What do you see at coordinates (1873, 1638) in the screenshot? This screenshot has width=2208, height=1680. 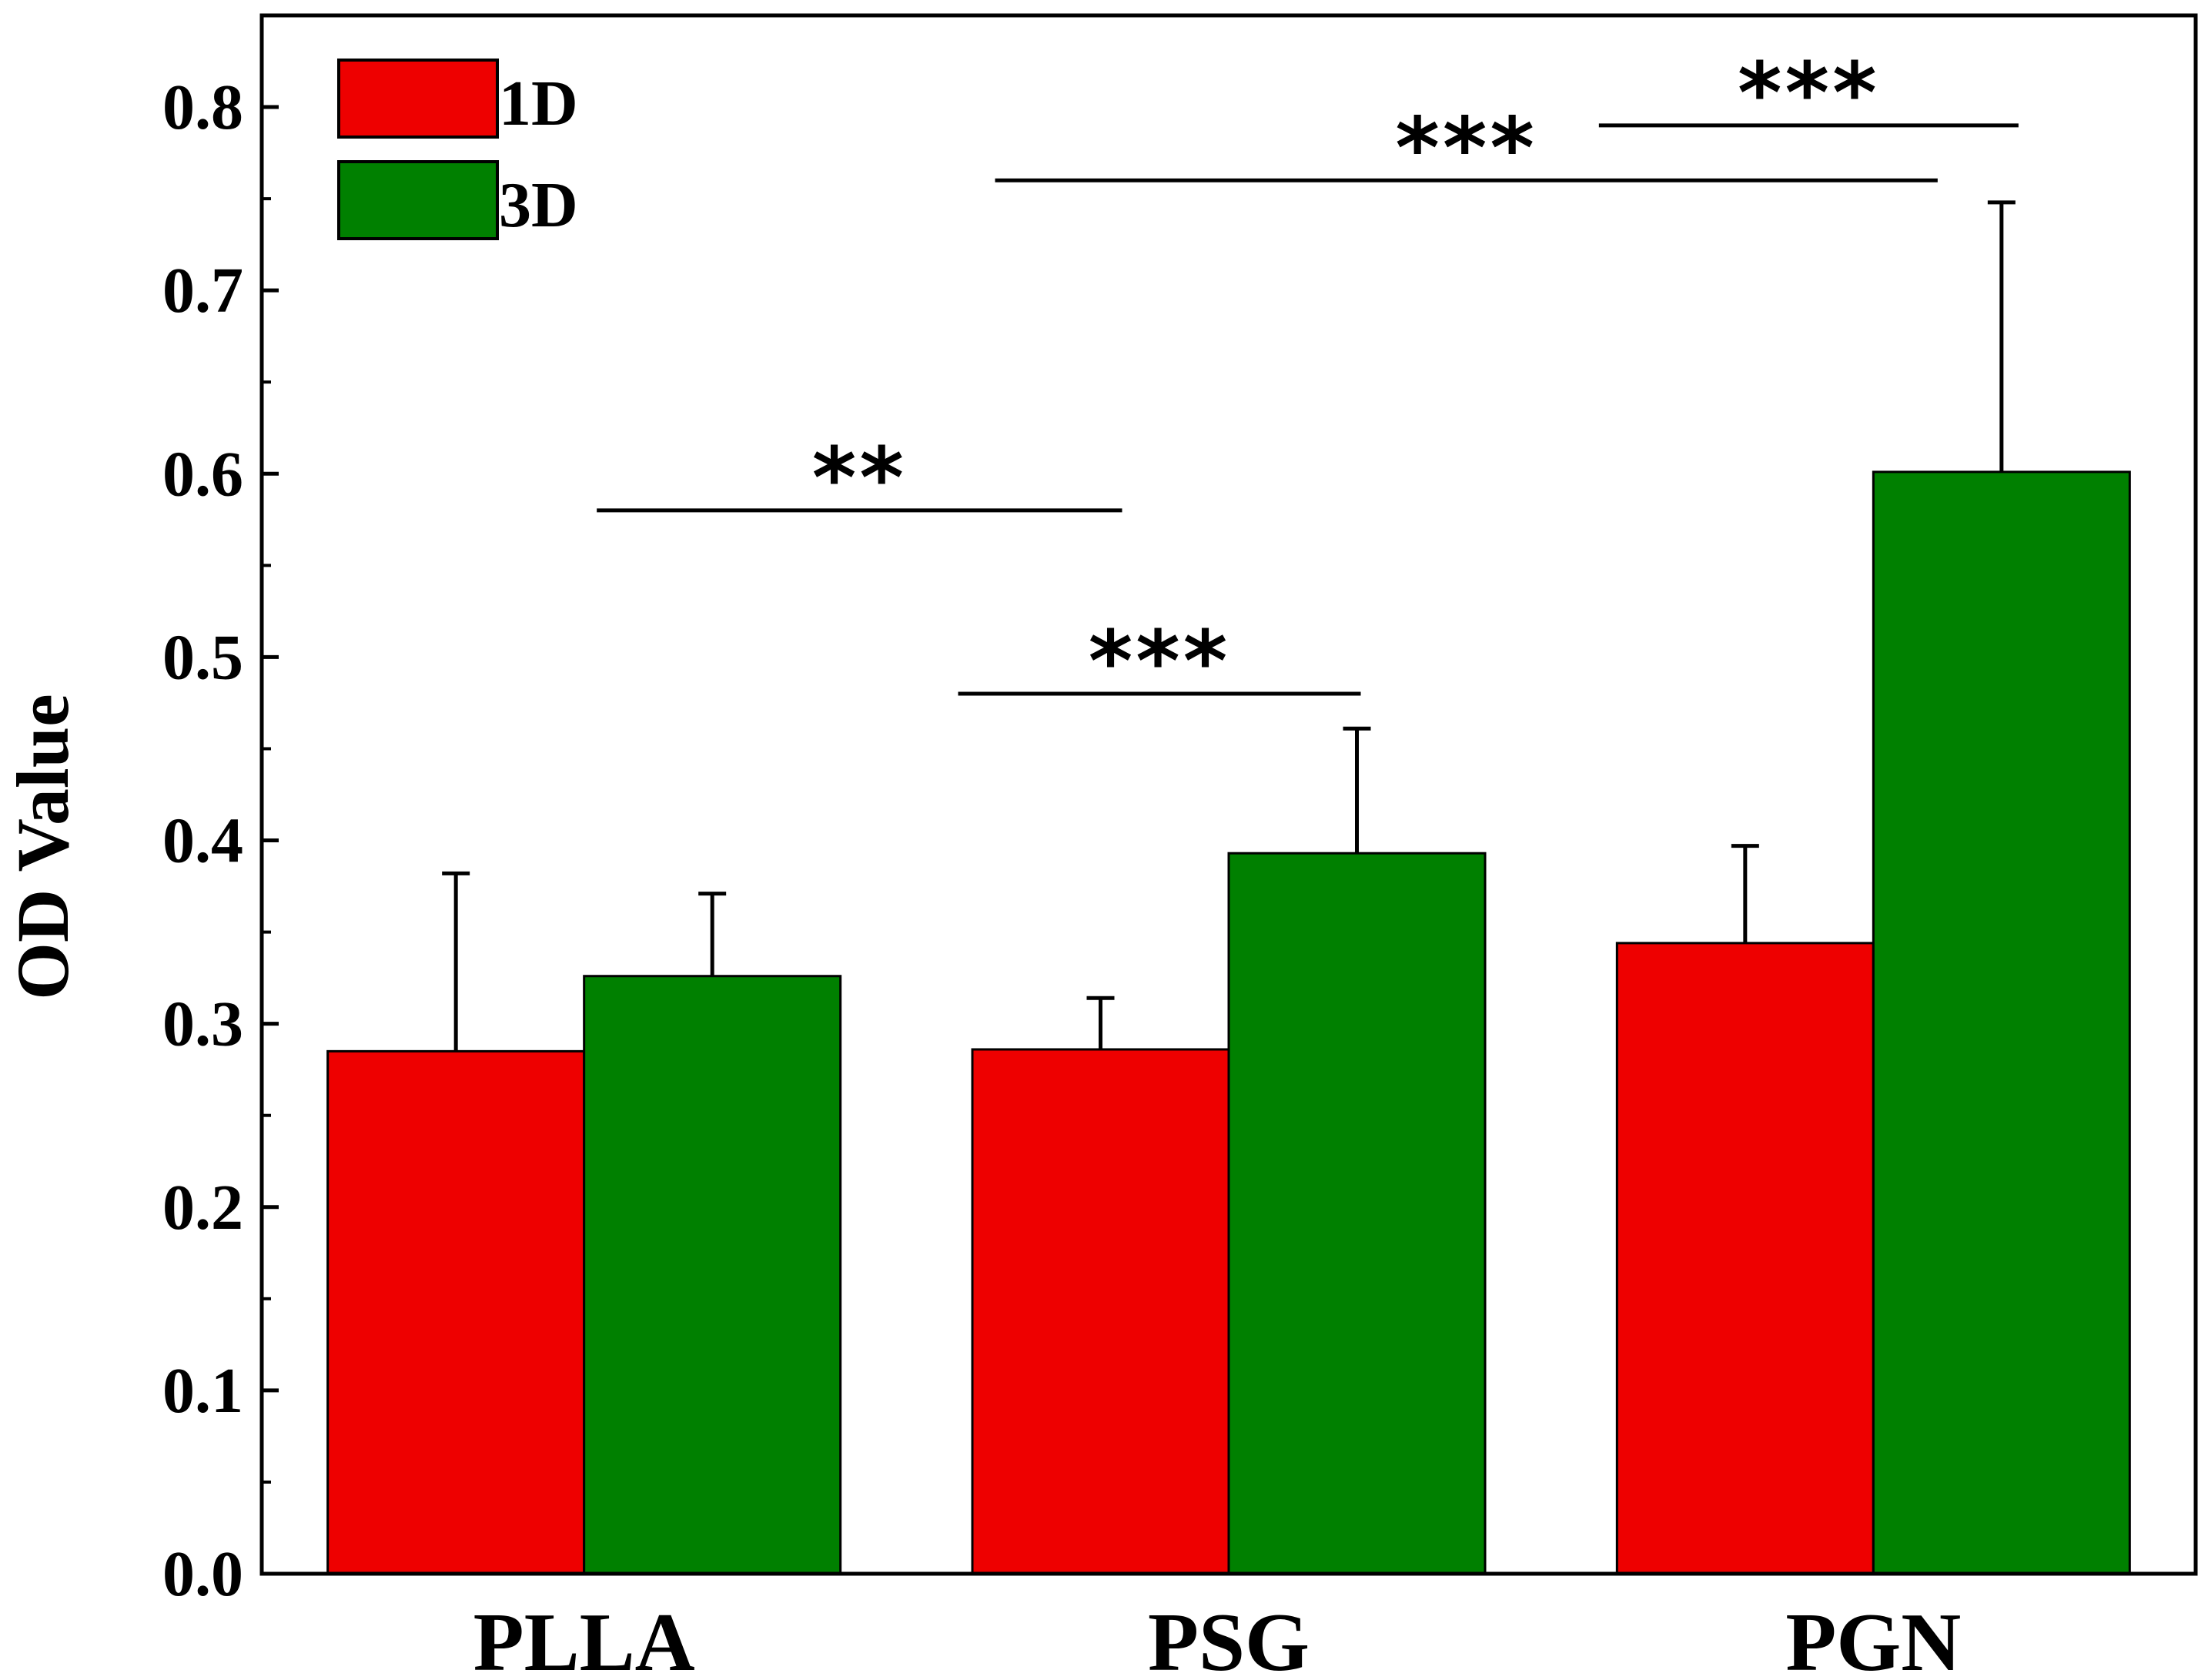 I see `x-tick-label-pgn: PGN` at bounding box center [1873, 1638].